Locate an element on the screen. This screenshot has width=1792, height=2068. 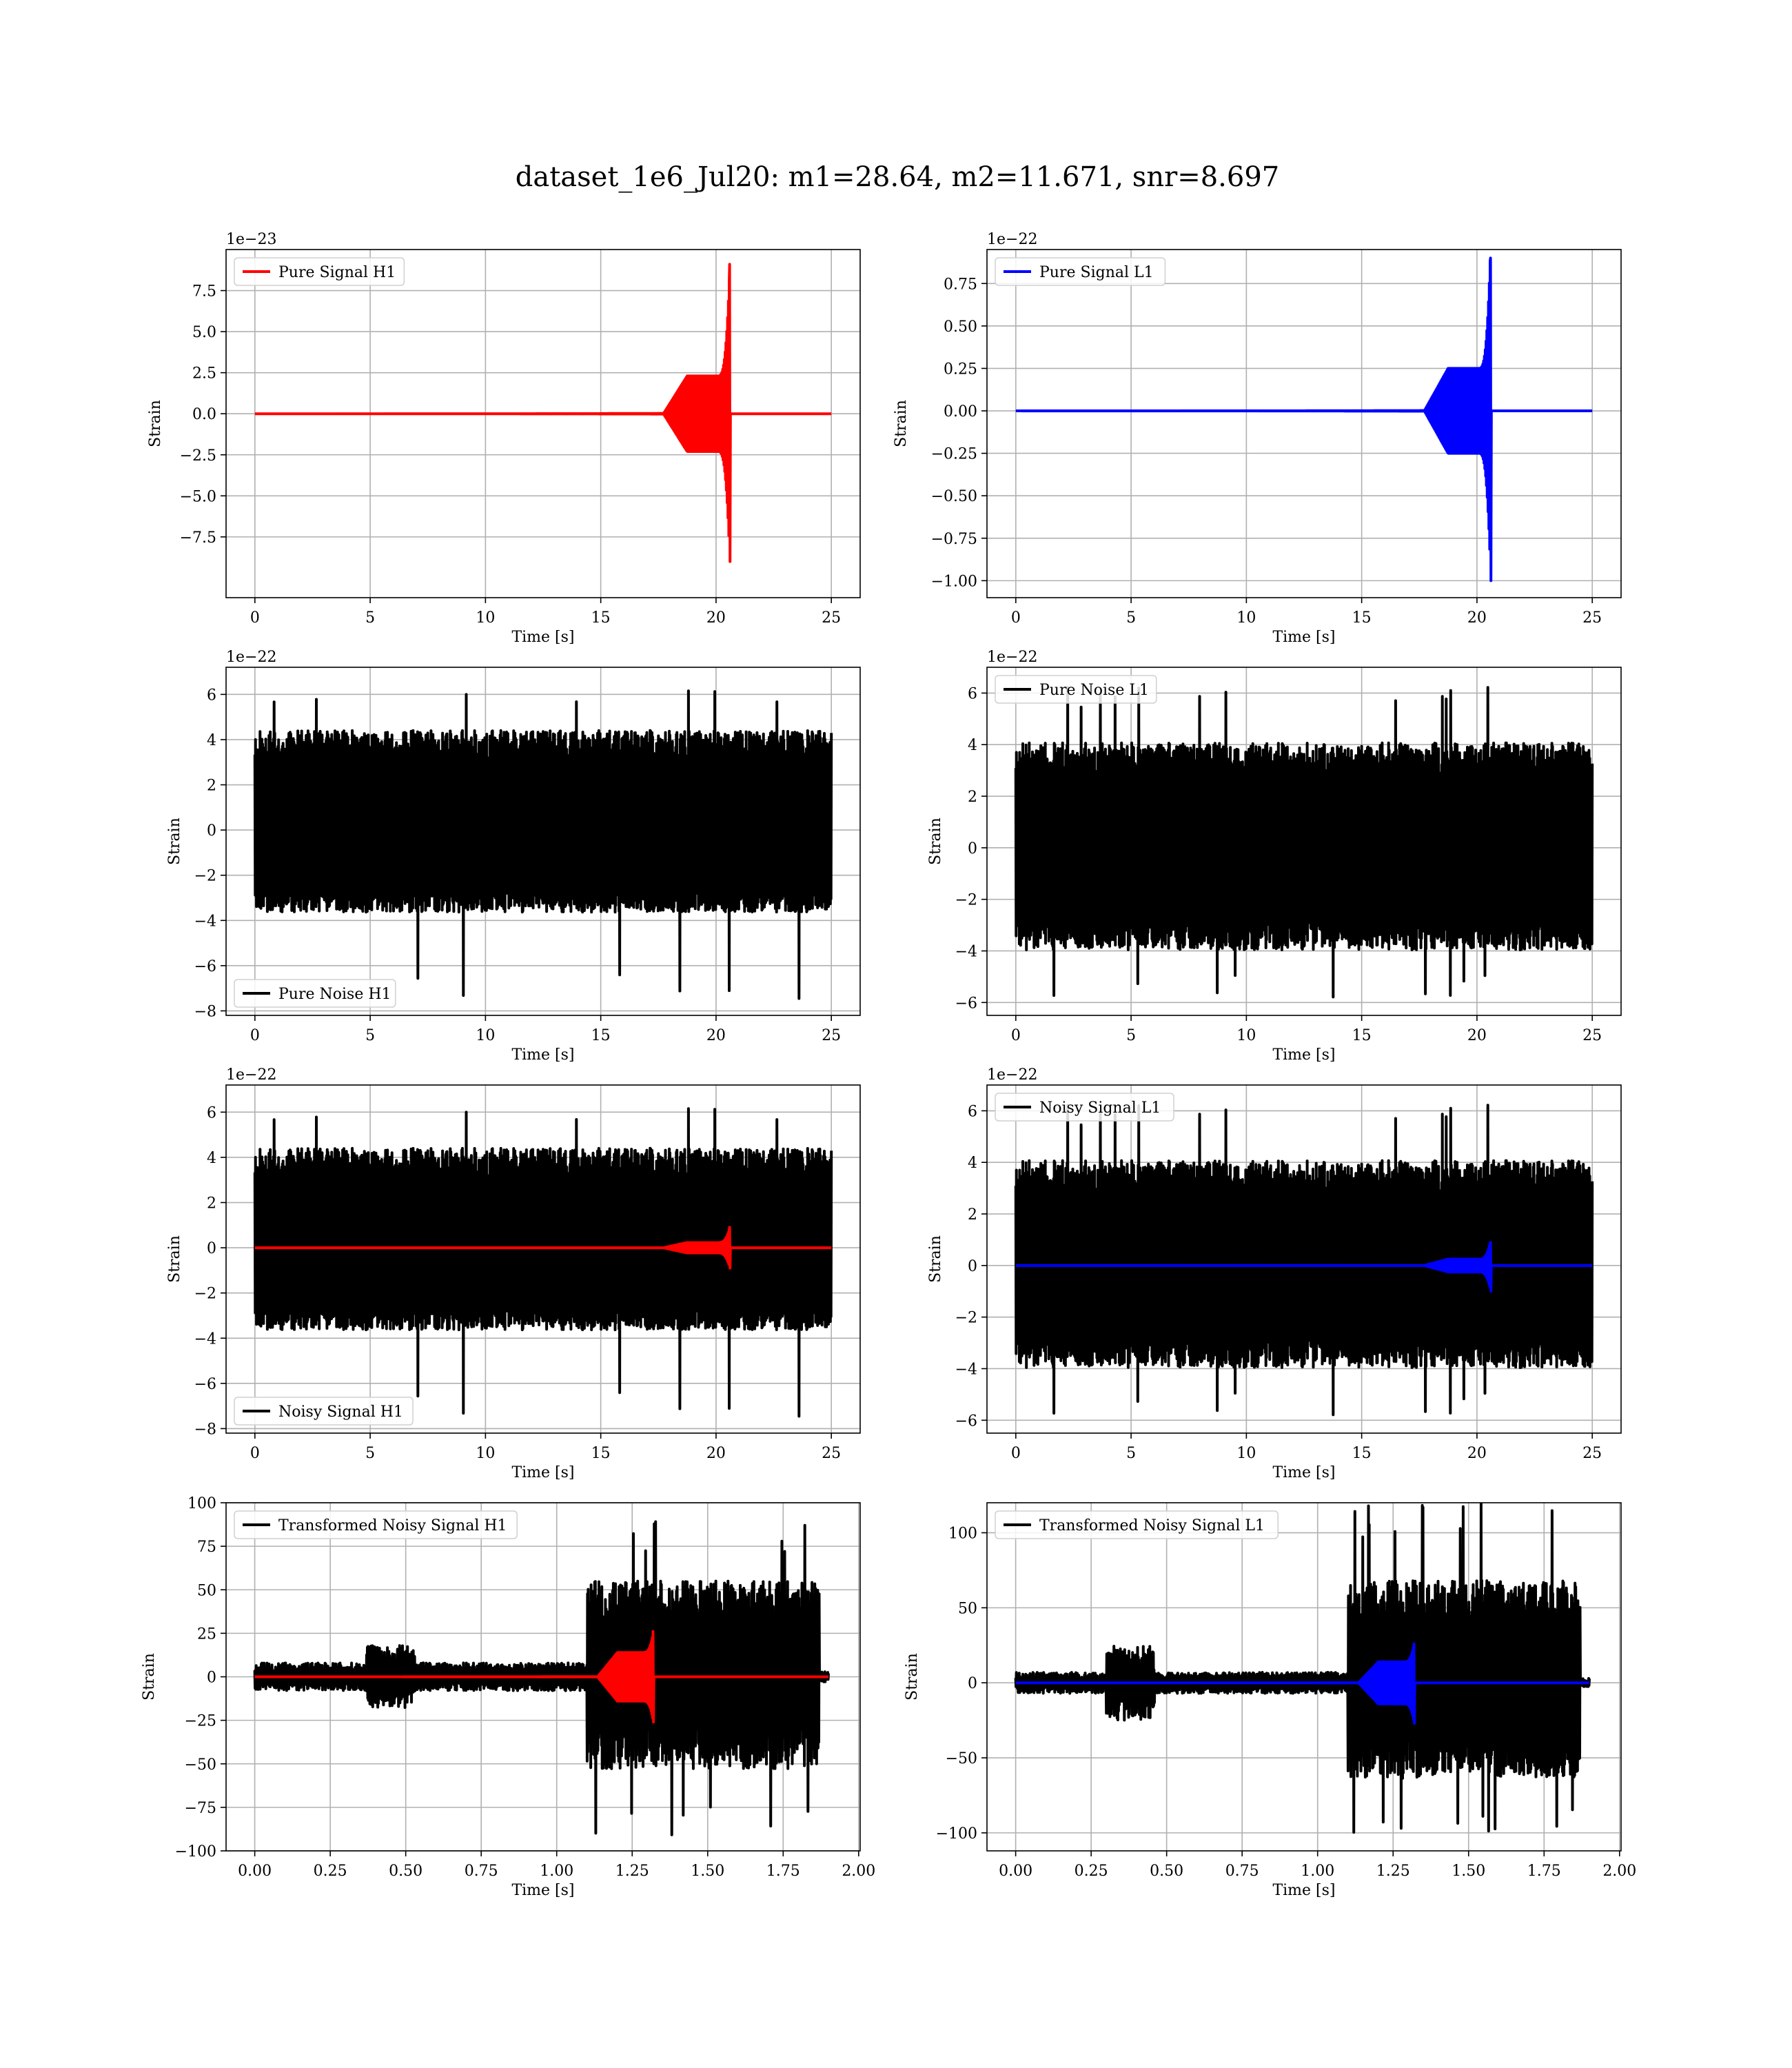
y-tick-label: −0.25 is located at coordinates (954, 454).